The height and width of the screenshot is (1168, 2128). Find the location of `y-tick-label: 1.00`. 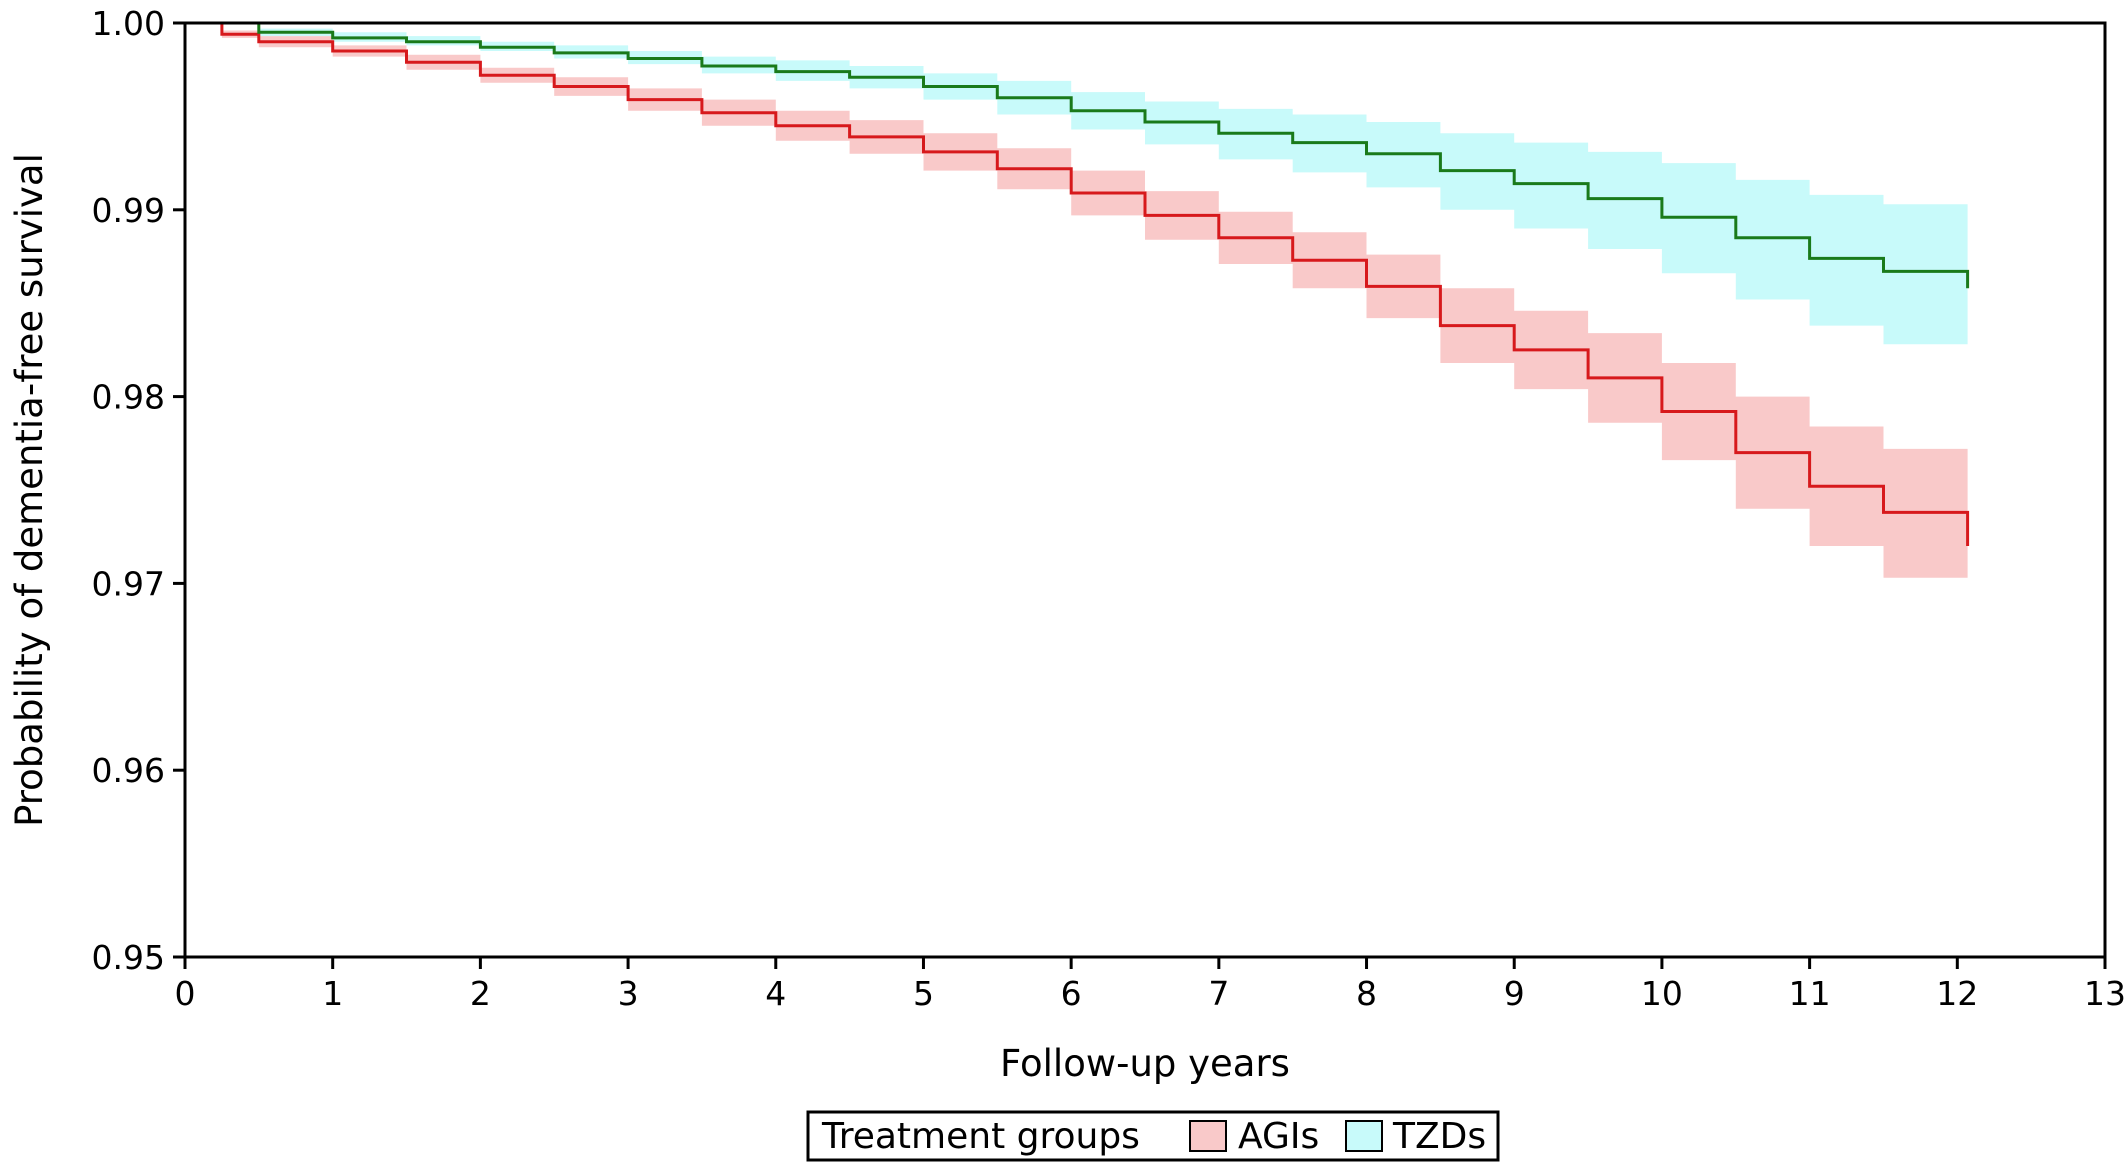

y-tick-label: 1.00 is located at coordinates (128, 23).